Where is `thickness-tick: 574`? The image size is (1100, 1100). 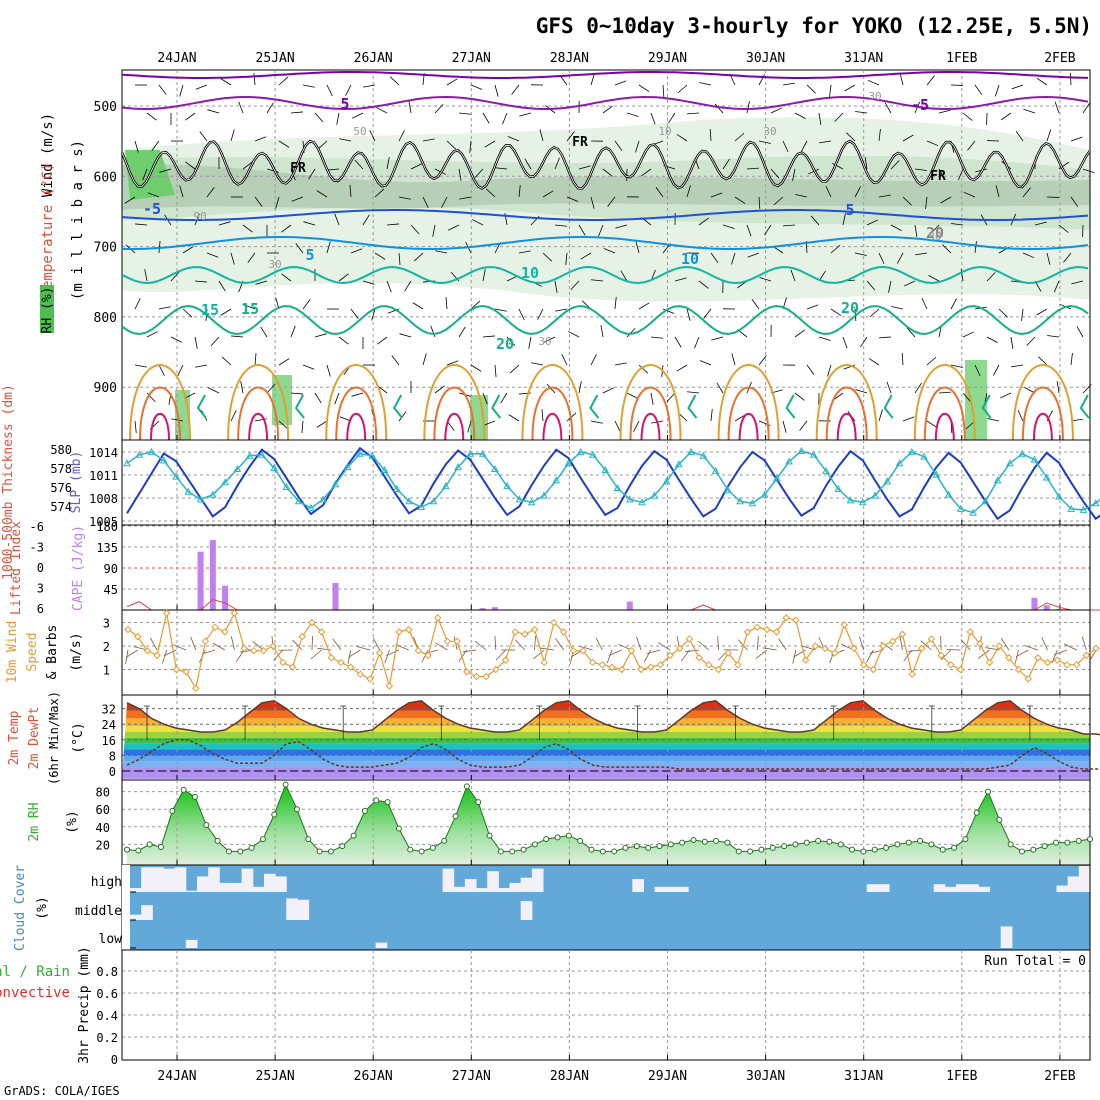
thickness-tick: 574 is located at coordinates (61, 507).